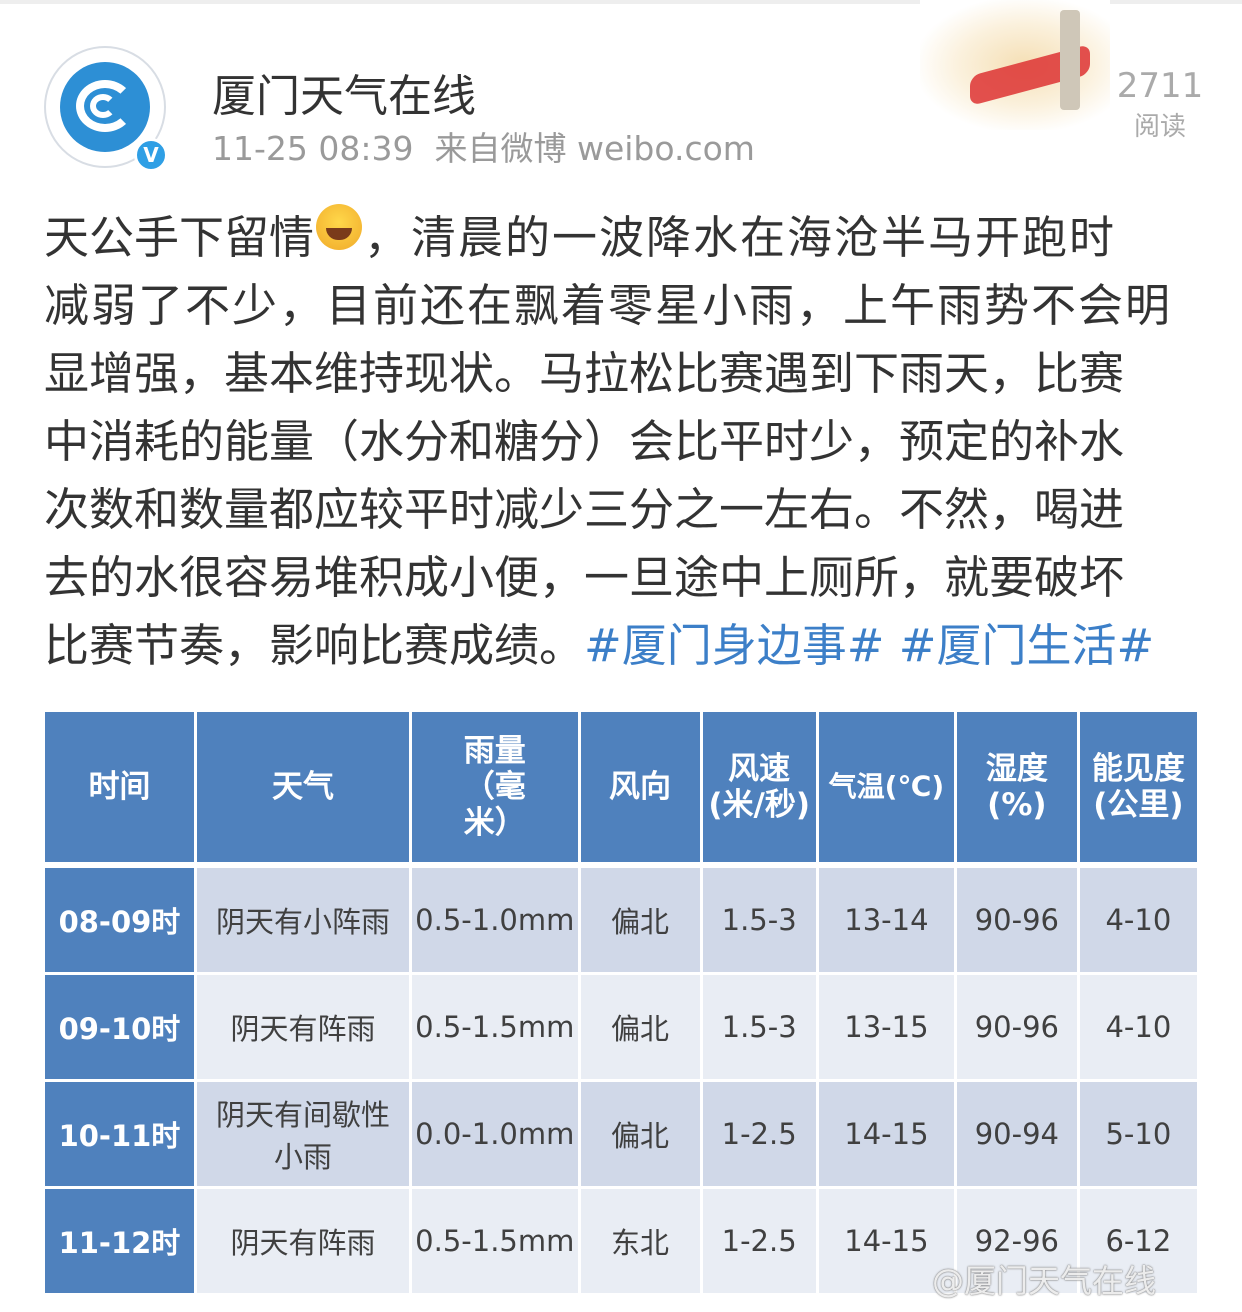  I want to click on cell-rainfall: 0.5-1.0mm, so click(495, 921).